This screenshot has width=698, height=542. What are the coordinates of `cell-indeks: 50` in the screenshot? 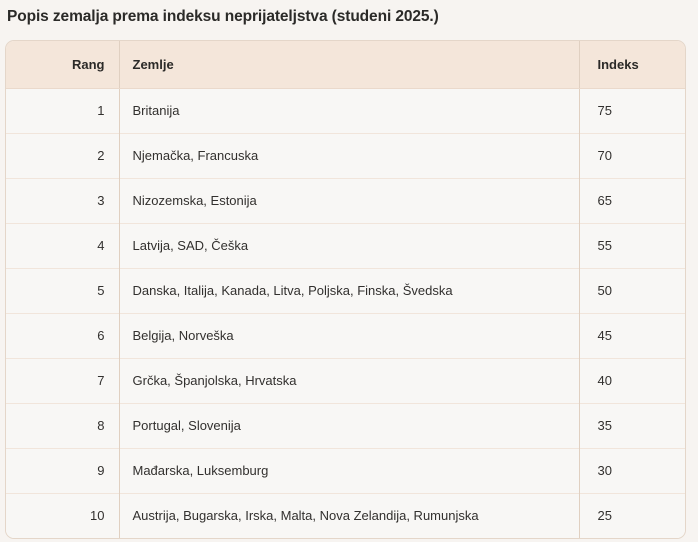 It's located at (631, 290).